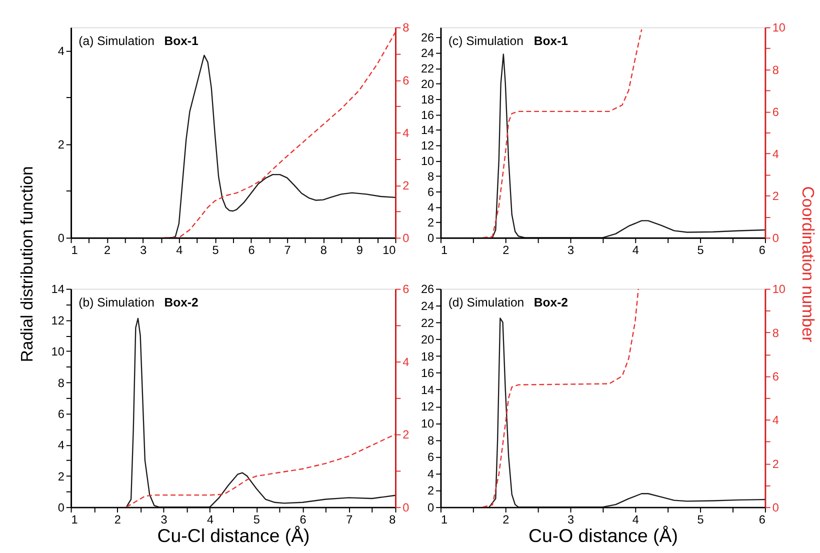  What do you see at coordinates (116, 41) in the screenshot?
I see `annotation: (a) Simulation` at bounding box center [116, 41].